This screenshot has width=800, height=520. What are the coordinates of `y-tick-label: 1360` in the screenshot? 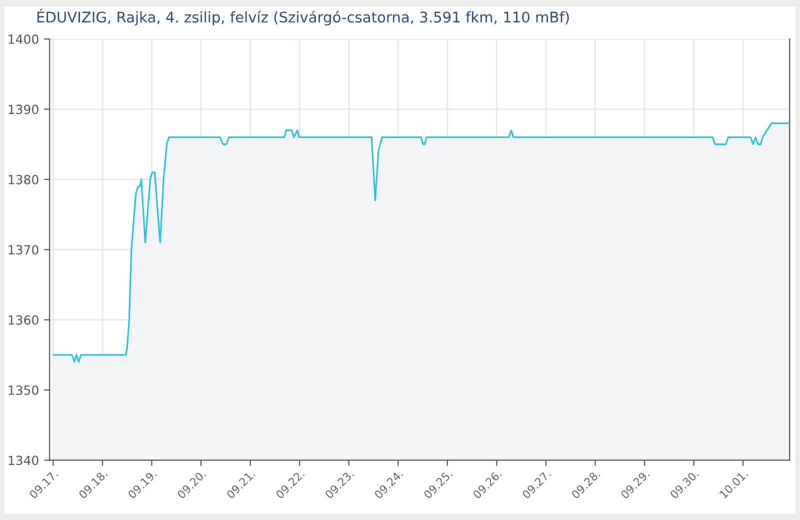 It's located at (23, 320).